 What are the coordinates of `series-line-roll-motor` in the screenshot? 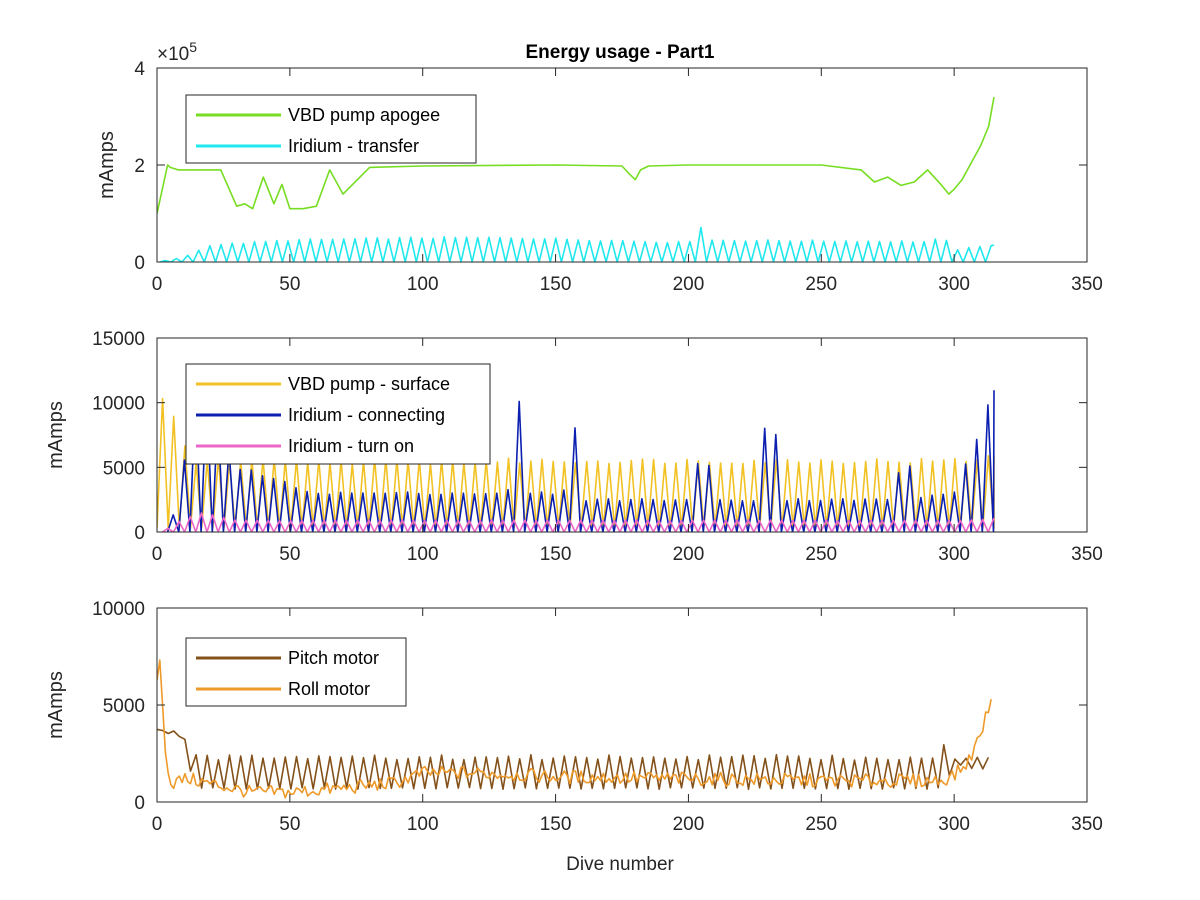 It's located at (574, 729).